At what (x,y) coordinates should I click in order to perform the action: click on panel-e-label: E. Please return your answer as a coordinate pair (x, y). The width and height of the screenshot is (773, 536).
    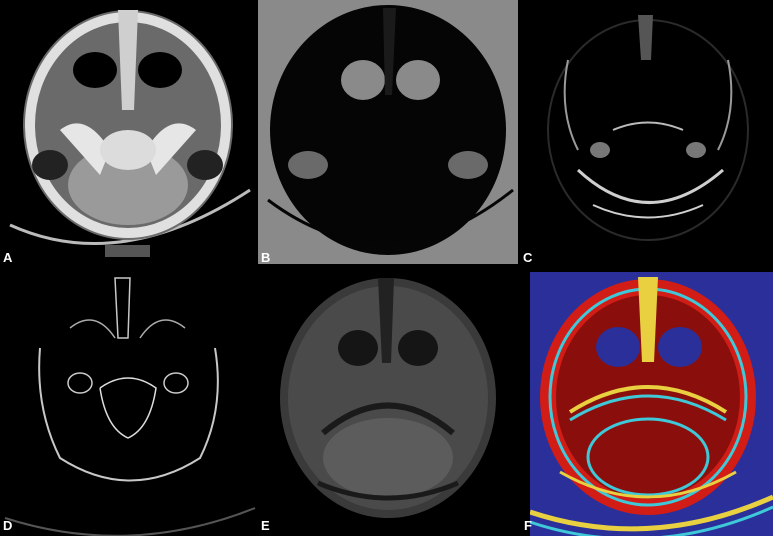
    Looking at the image, I should click on (265, 525).